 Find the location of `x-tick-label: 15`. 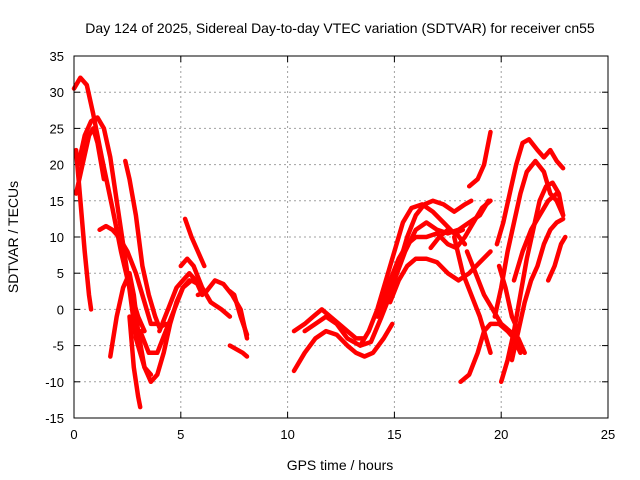

x-tick-label: 15 is located at coordinates (394, 434).